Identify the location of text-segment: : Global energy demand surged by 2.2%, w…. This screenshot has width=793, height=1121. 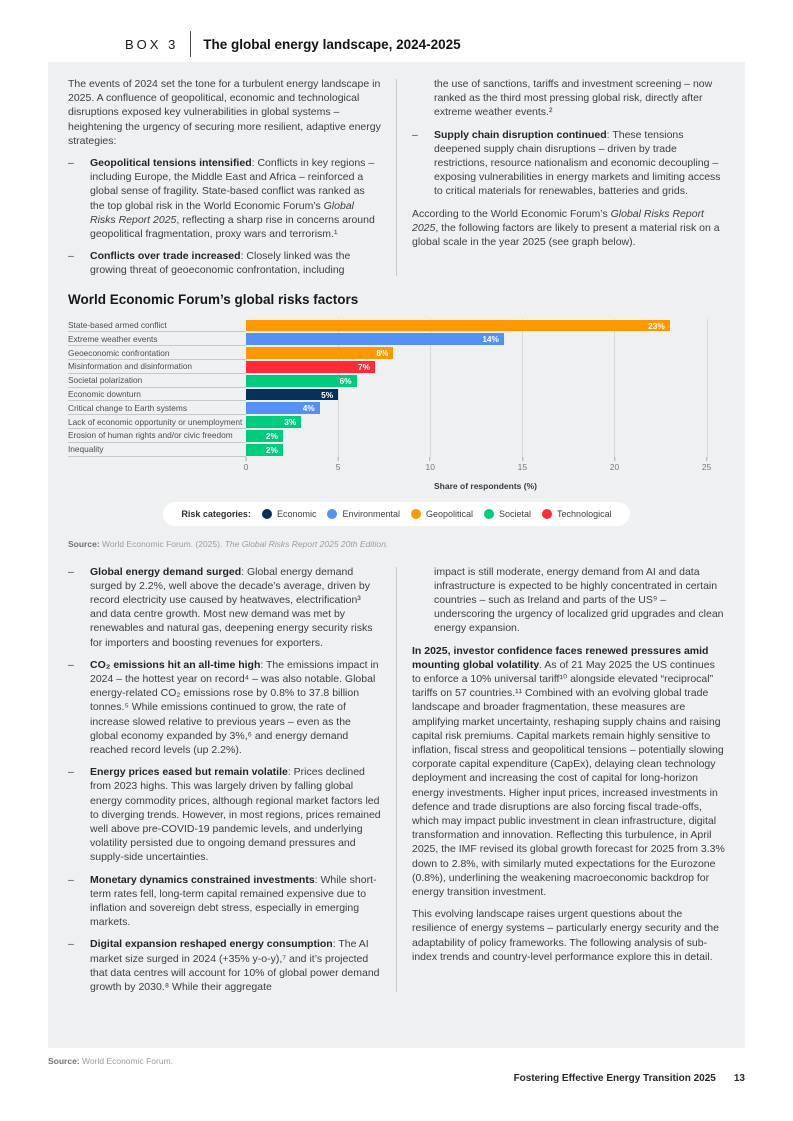
(231, 607).